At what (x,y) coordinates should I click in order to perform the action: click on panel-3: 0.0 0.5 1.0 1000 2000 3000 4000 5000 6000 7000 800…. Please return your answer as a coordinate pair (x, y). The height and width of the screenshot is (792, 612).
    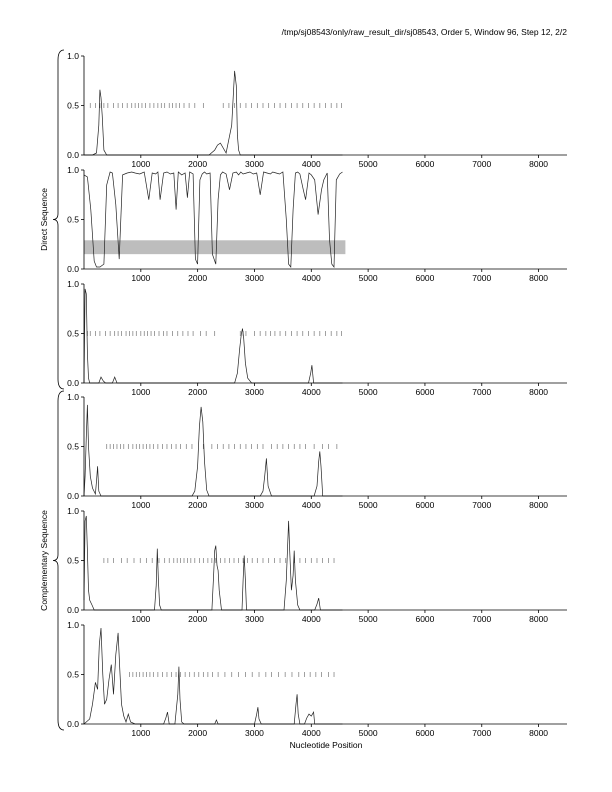
    Looking at the image, I should click on (317, 338).